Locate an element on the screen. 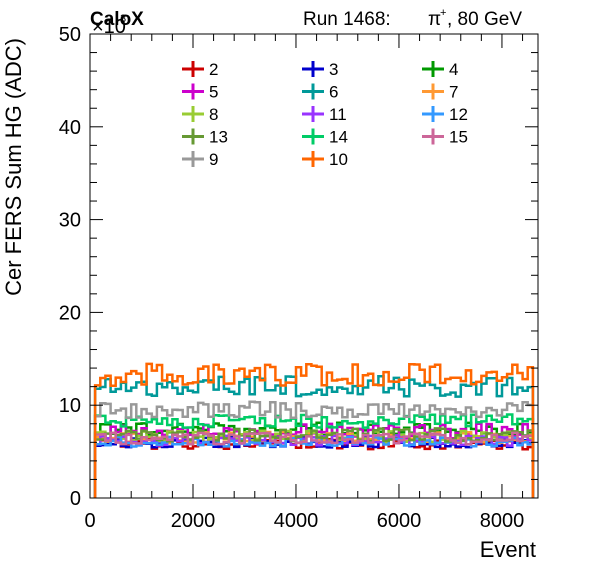 The image size is (596, 572). legend-label: 9 is located at coordinates (213, 159).